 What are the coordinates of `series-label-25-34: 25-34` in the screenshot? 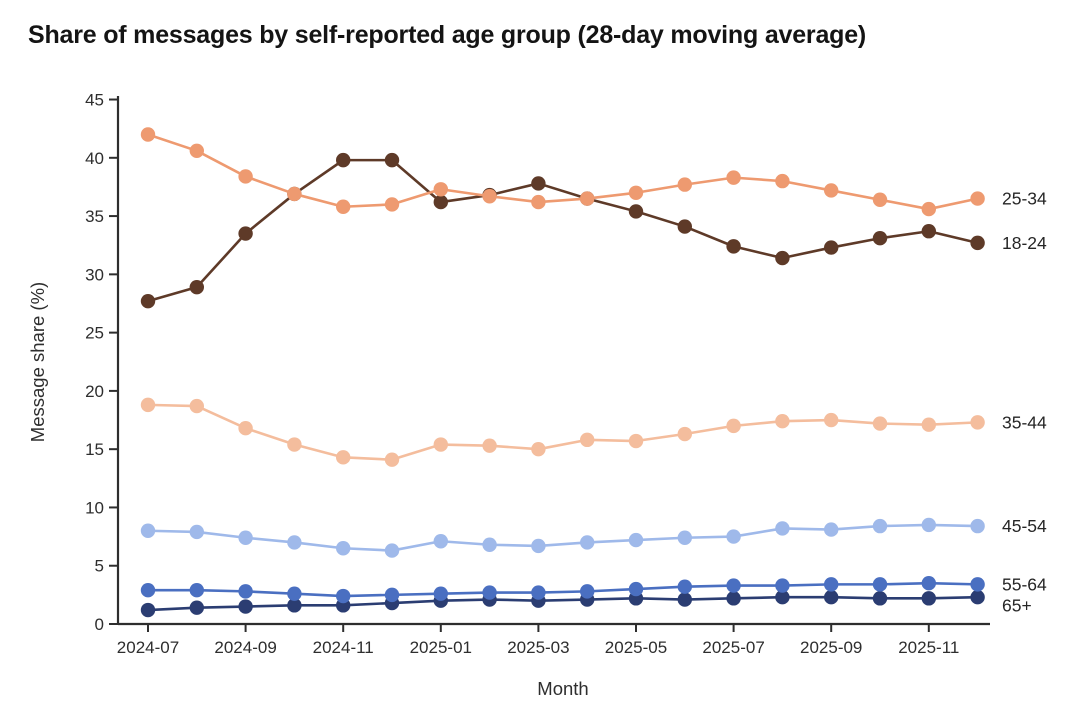 It's located at (1024, 199).